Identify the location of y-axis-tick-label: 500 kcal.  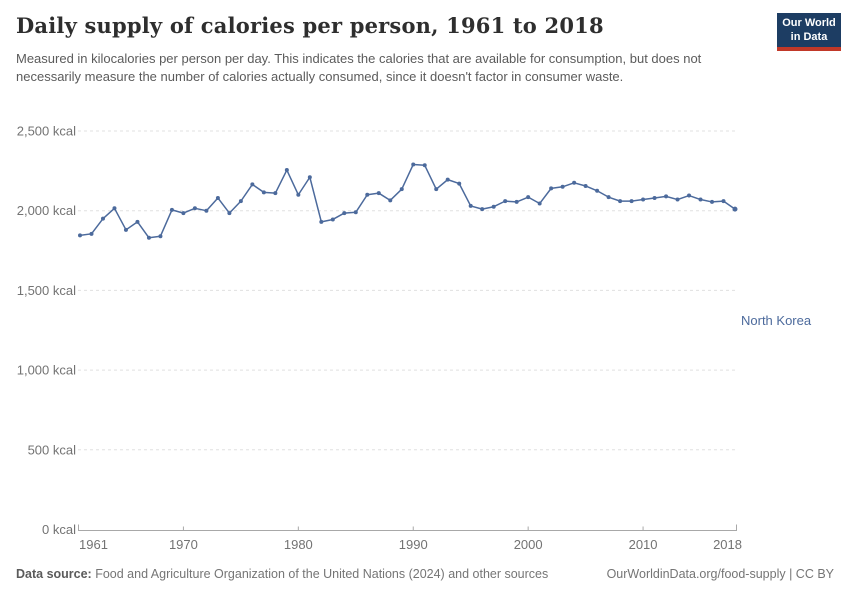
(52, 449).